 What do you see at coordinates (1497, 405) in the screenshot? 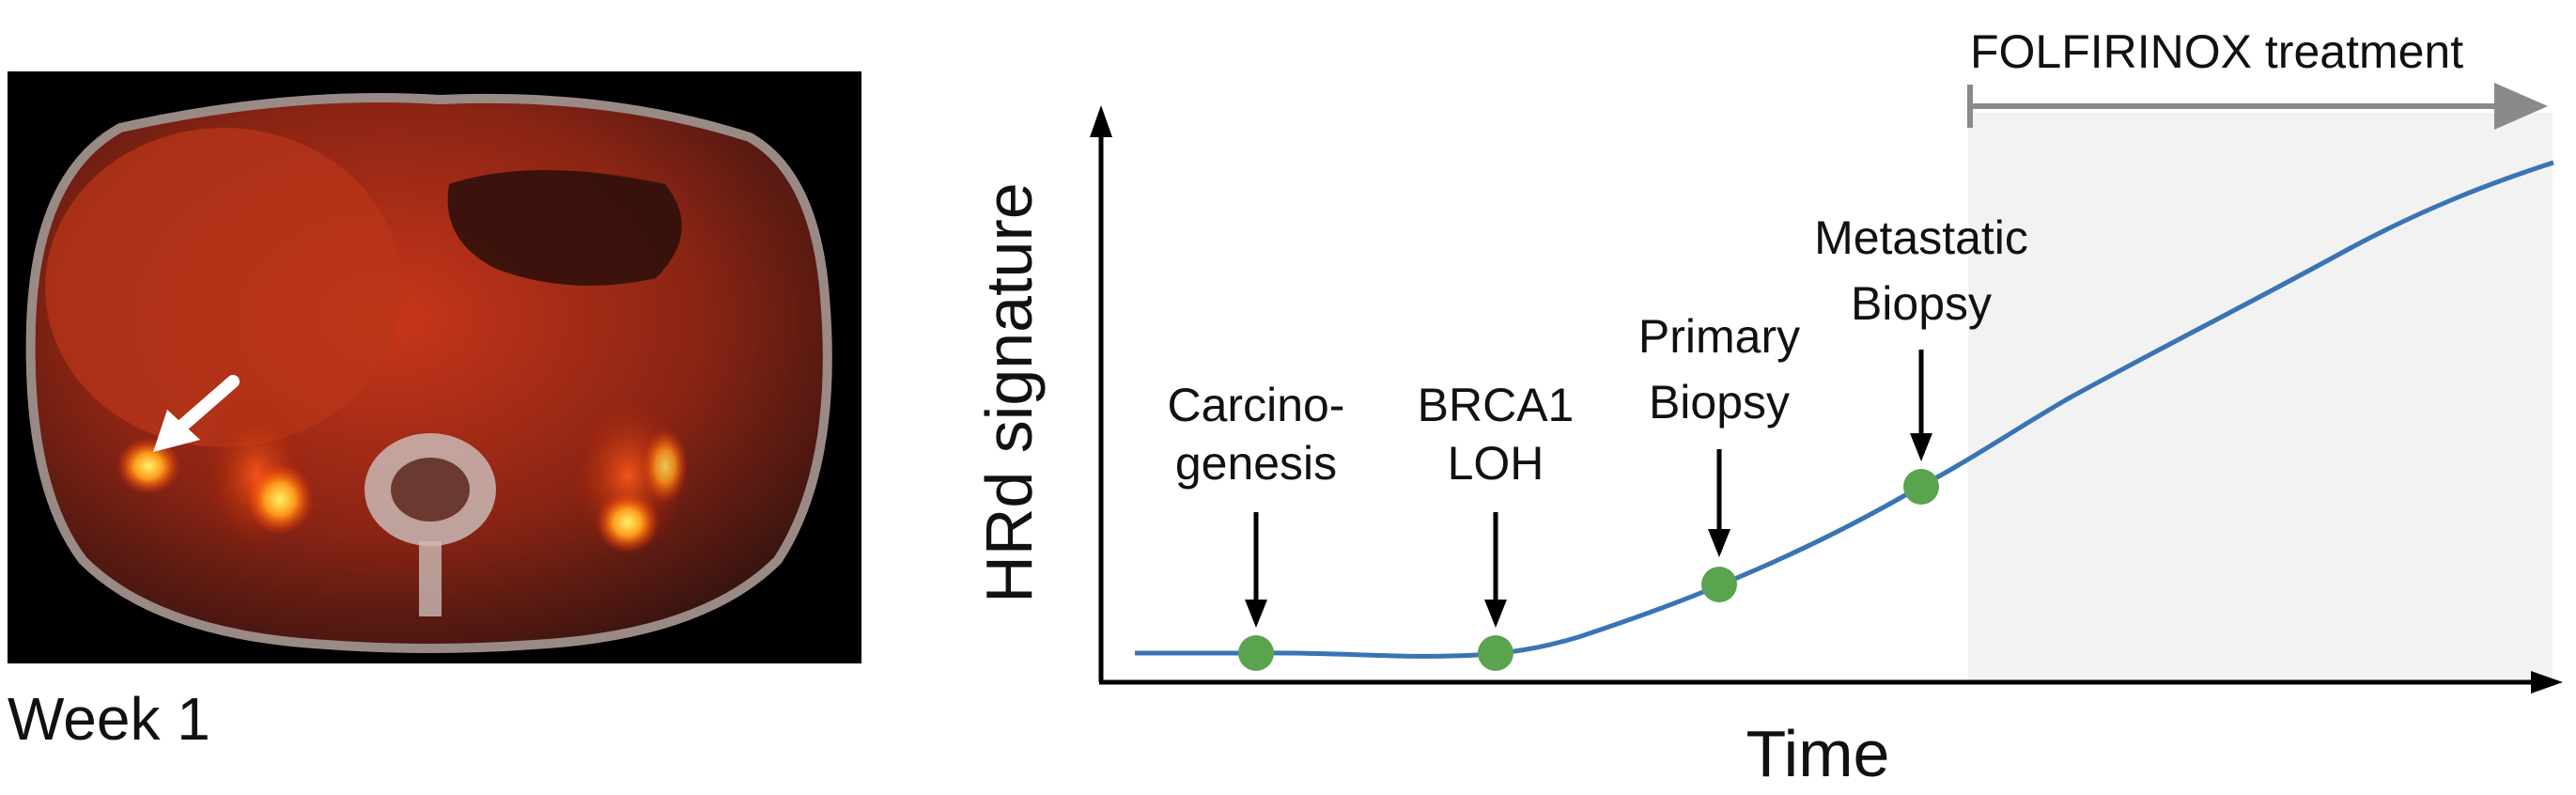
I see `event-label-line: BRCA1` at bounding box center [1497, 405].